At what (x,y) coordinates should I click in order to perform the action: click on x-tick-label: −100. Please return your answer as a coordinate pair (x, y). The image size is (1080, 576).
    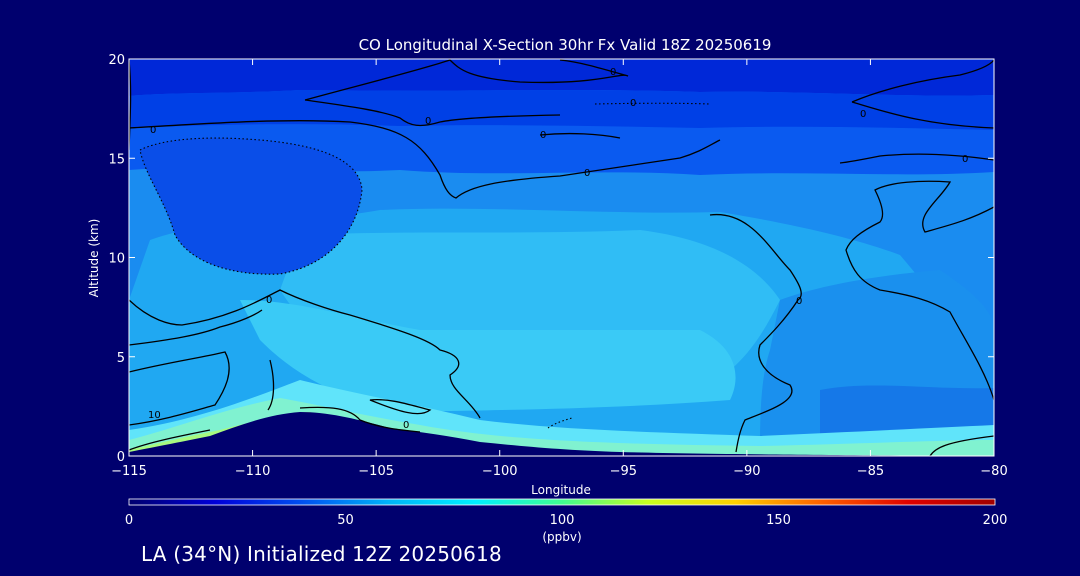
    Looking at the image, I should click on (500, 471).